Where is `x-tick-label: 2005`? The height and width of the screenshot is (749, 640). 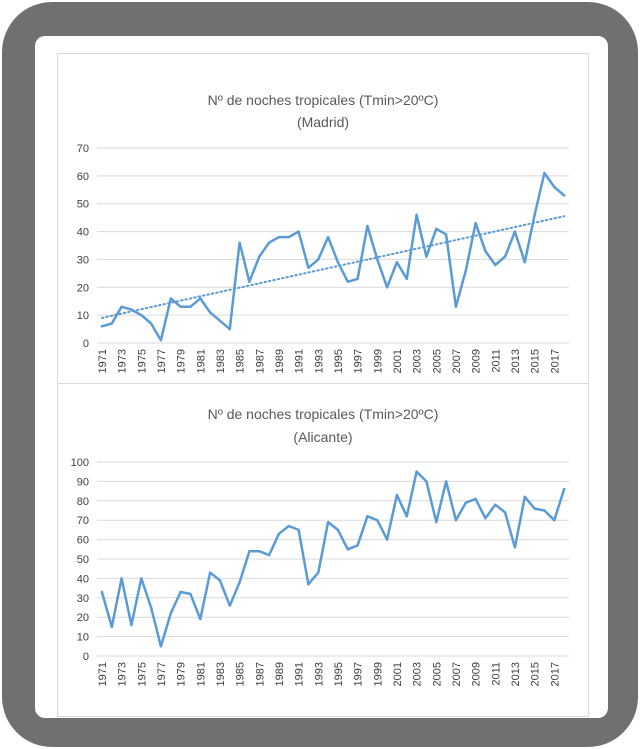
x-tick-label: 2005 is located at coordinates (437, 361).